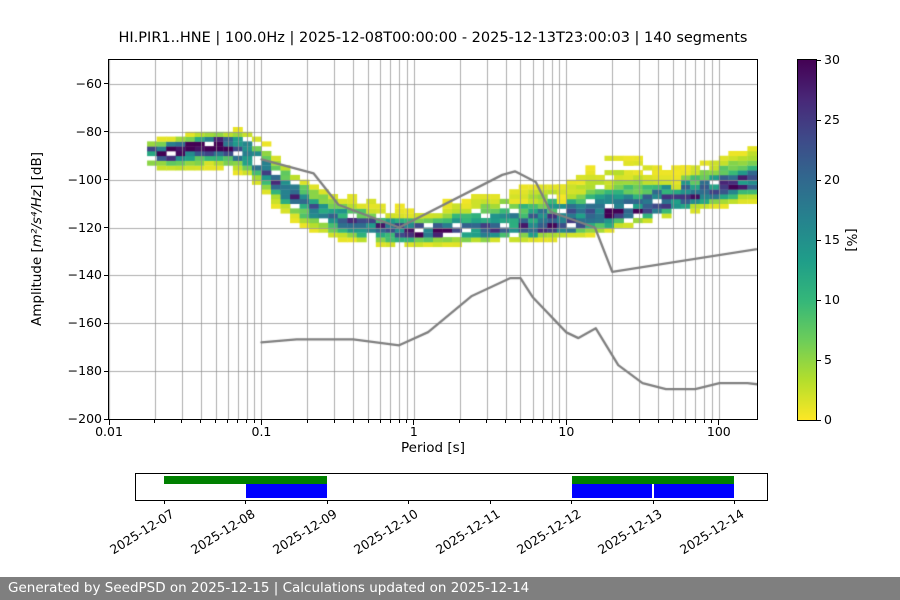 The image size is (900, 600). What do you see at coordinates (832, 119) in the screenshot?
I see `colorbar-tick-label: 25` at bounding box center [832, 119].